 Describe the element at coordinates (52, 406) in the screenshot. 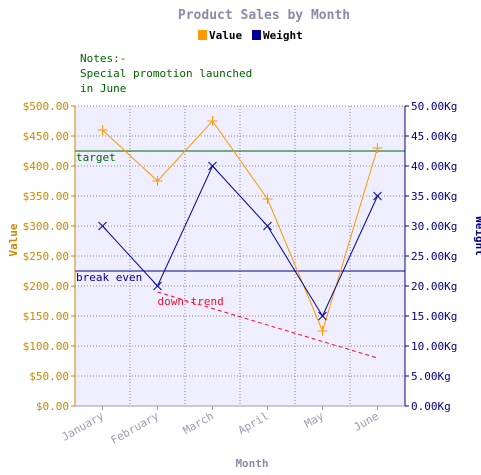

I see `y-left-tick-label: $0.00` at that location.